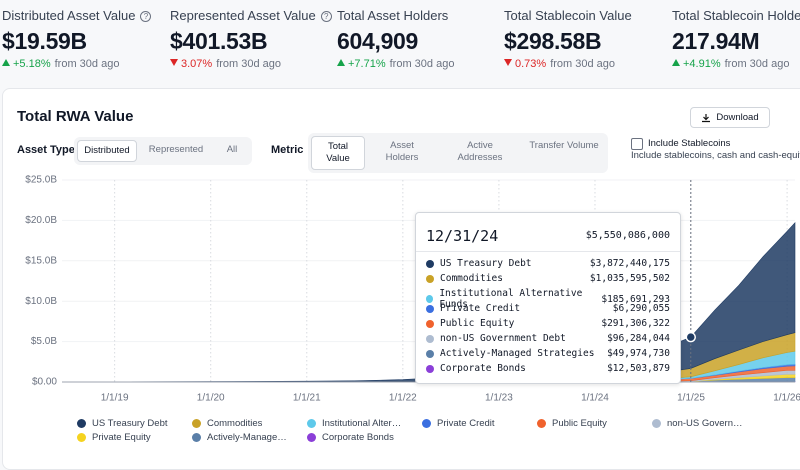  I want to click on y-tick-label: $10.0B, so click(41, 301).